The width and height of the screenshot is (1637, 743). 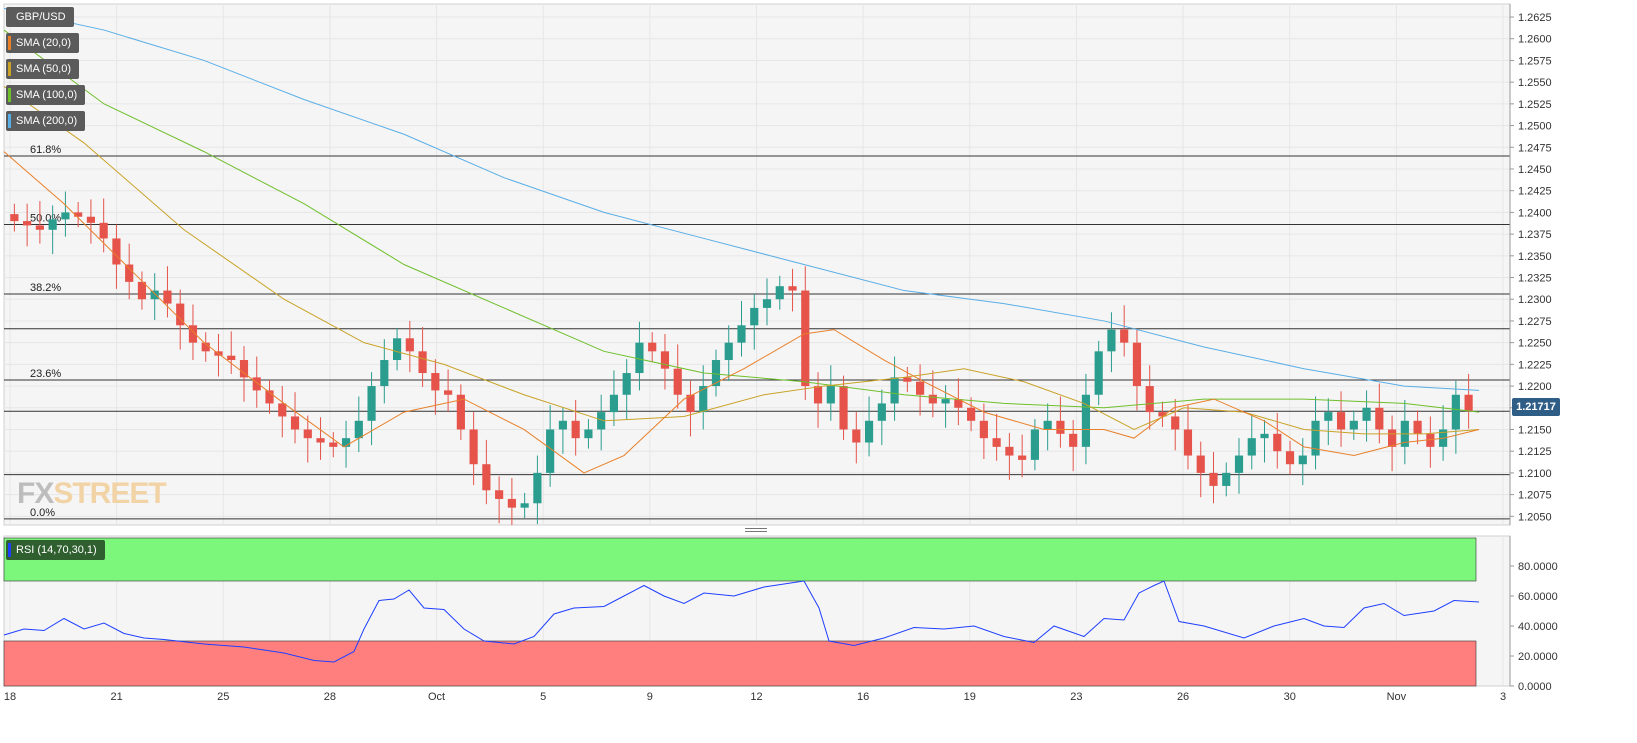 I want to click on x-tick-label: 26, so click(x=1183, y=697).